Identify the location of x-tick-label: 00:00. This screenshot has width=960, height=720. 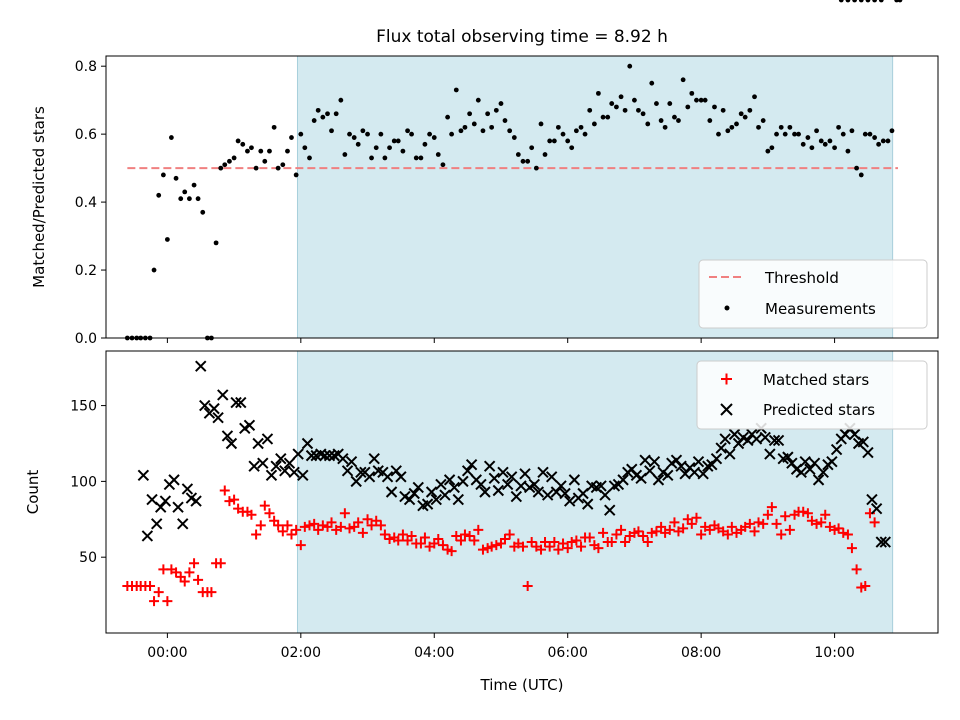
(167, 653).